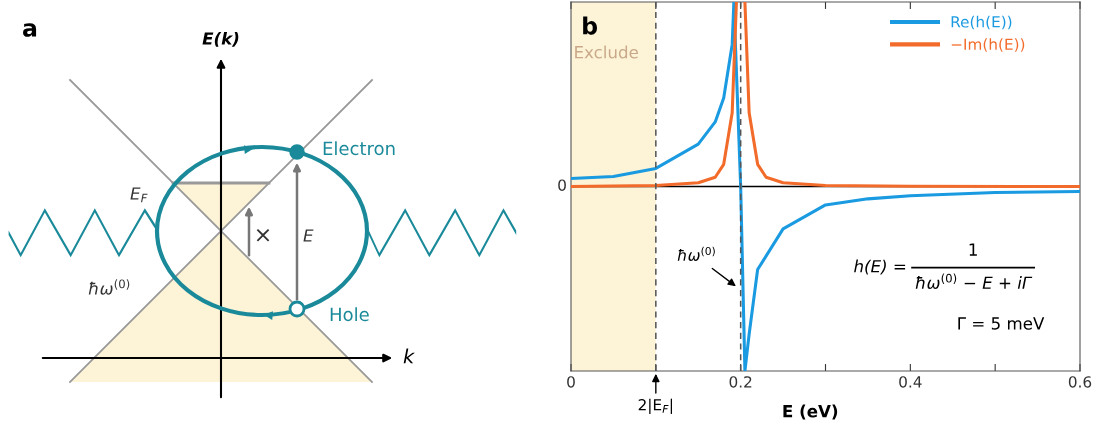  I want to click on annotation: 1, so click(973, 249).